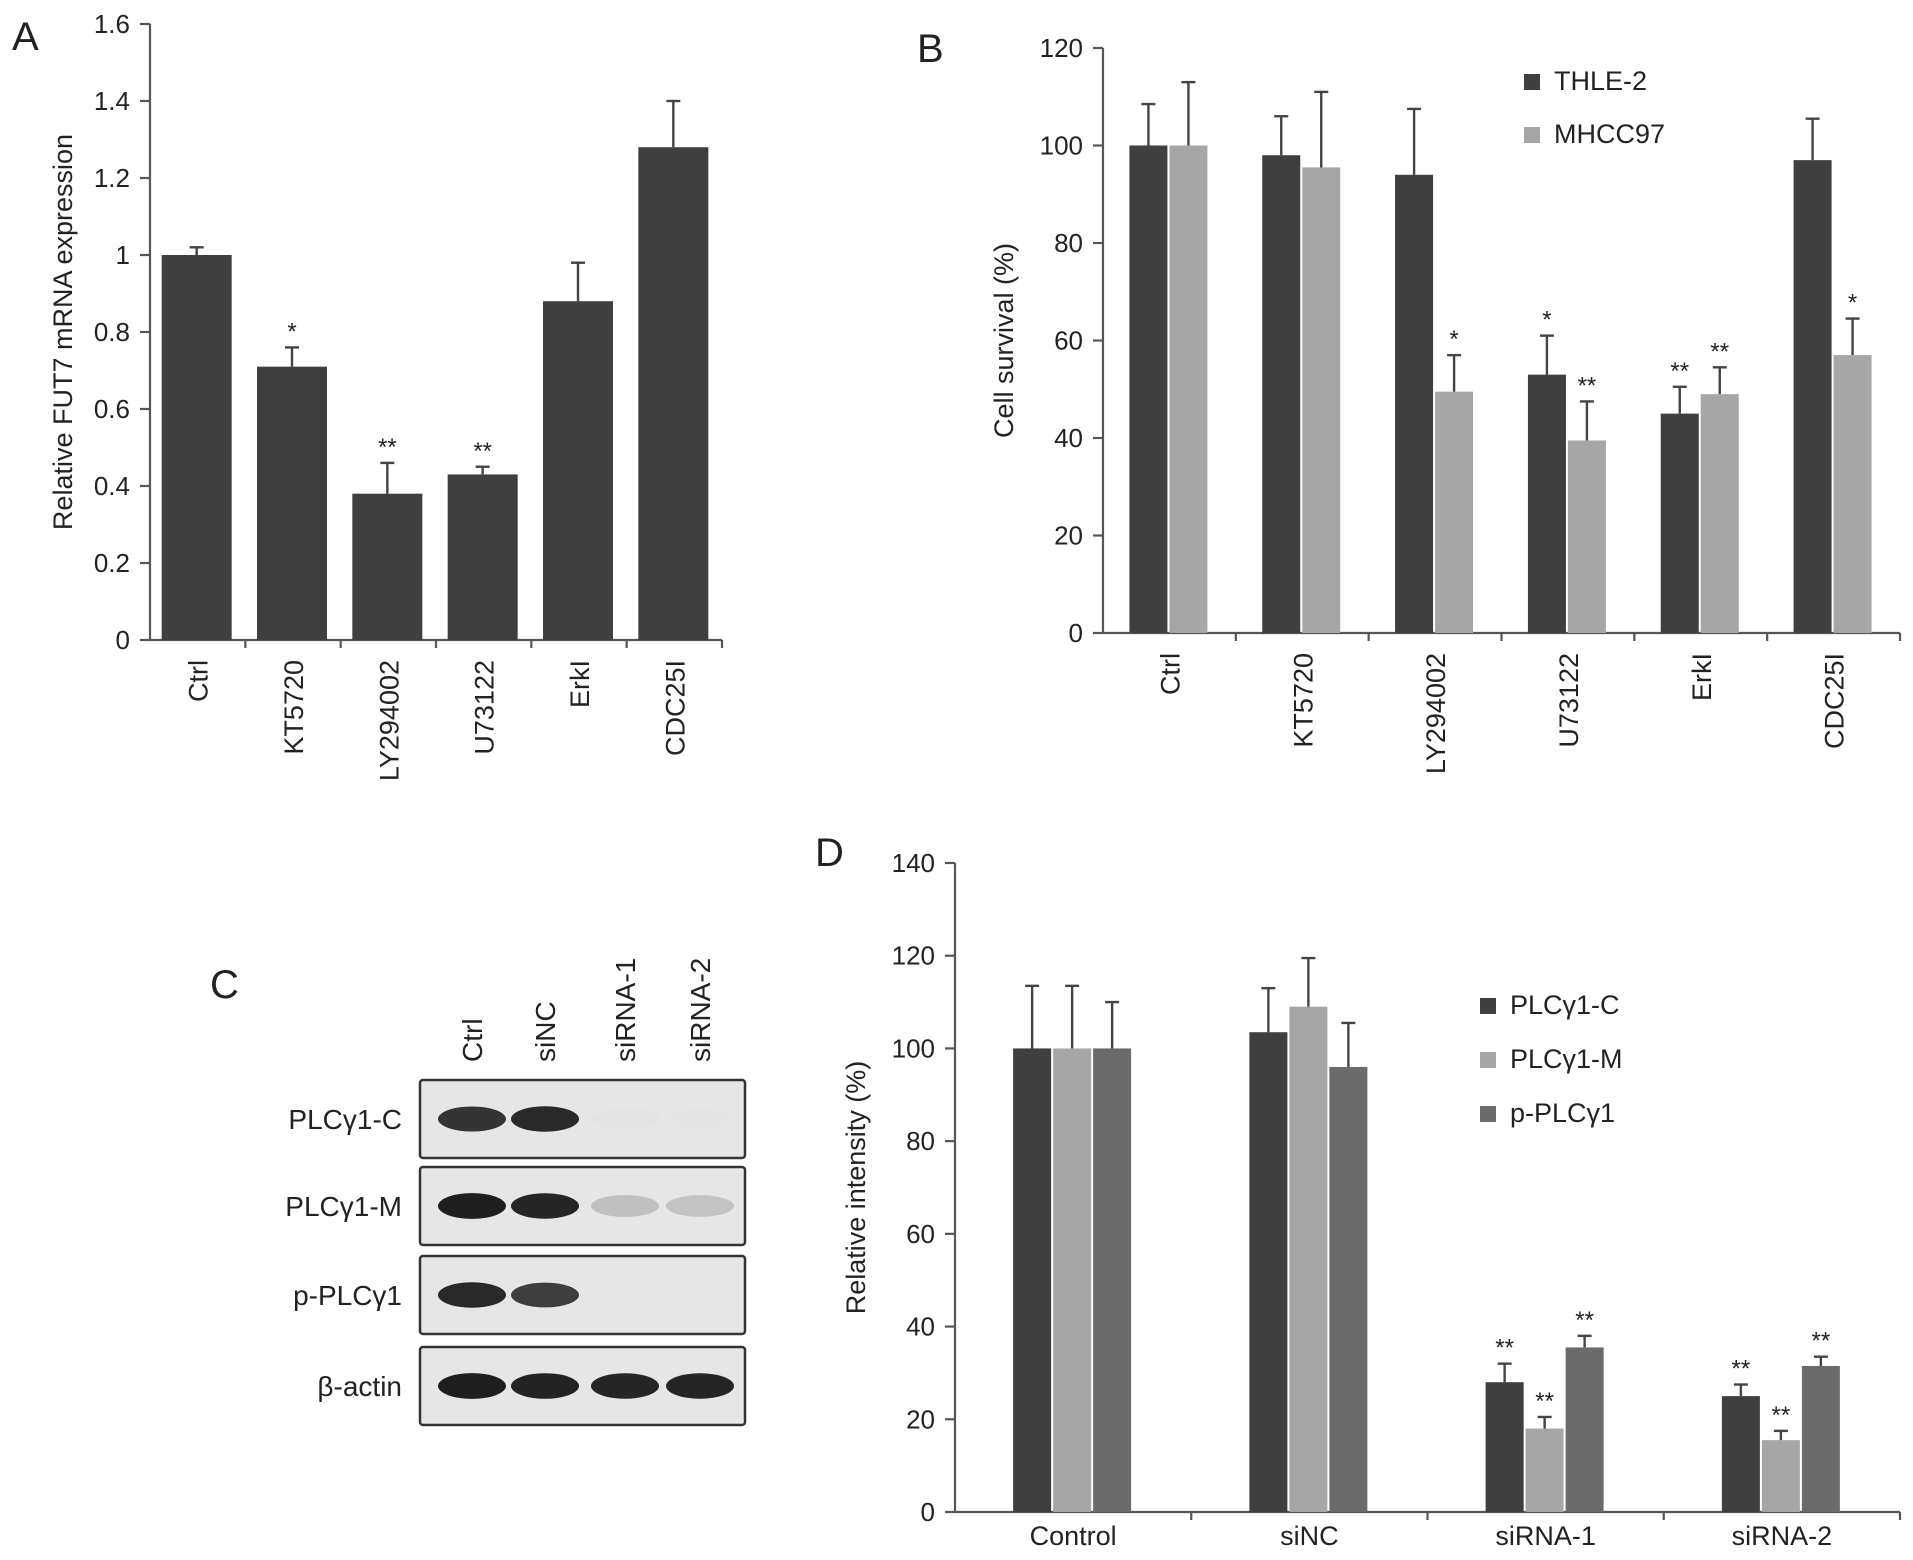  I want to click on lane-label: Ctrl, so click(472, 1040).